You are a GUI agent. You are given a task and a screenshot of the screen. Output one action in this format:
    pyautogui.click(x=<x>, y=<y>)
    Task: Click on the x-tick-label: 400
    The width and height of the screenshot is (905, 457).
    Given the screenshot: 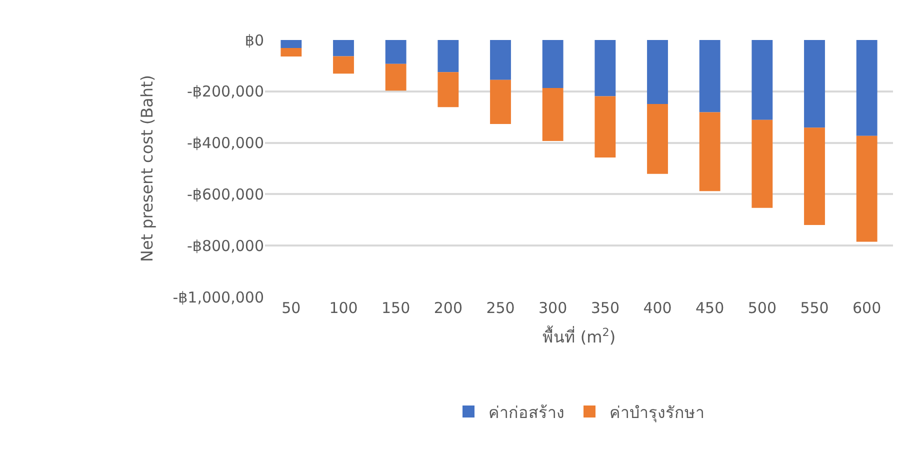 What is the action you would take?
    pyautogui.click(x=657, y=308)
    